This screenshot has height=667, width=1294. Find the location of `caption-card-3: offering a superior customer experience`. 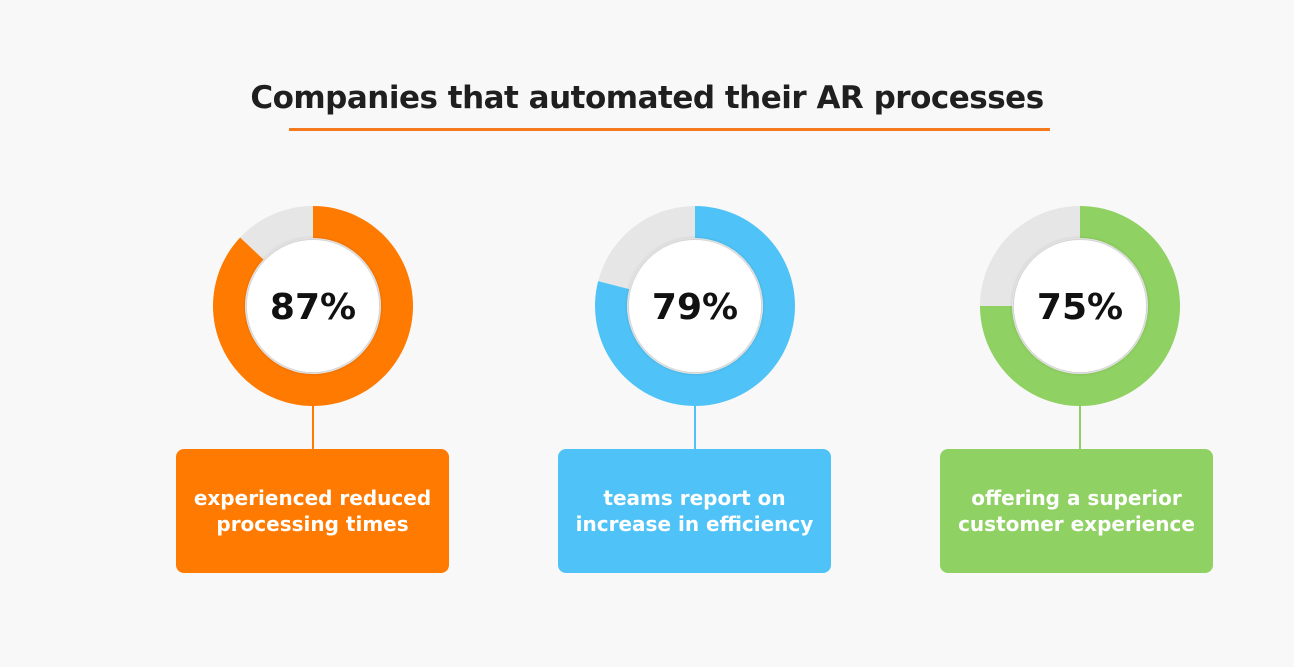

caption-card-3: offering a superior customer experience is located at coordinates (1076, 511).